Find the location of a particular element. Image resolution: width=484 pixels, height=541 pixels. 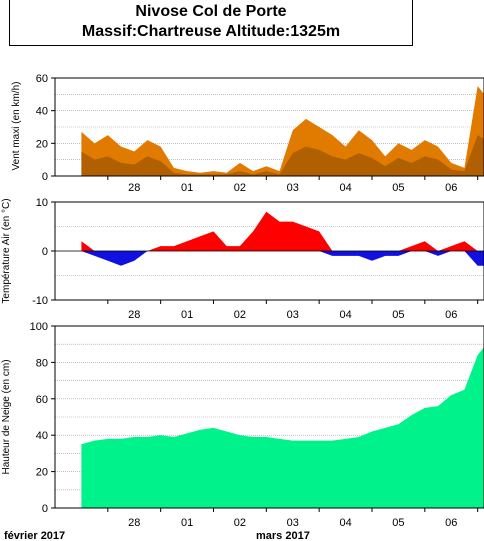

wind-ylabel: Vent maxi (en km/h) is located at coordinates (16, 126).